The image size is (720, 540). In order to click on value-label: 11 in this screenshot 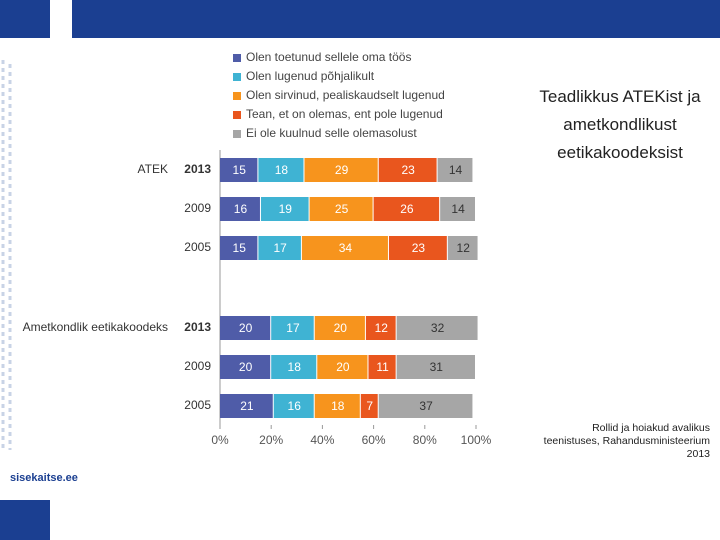, I will do `click(382, 367)`.